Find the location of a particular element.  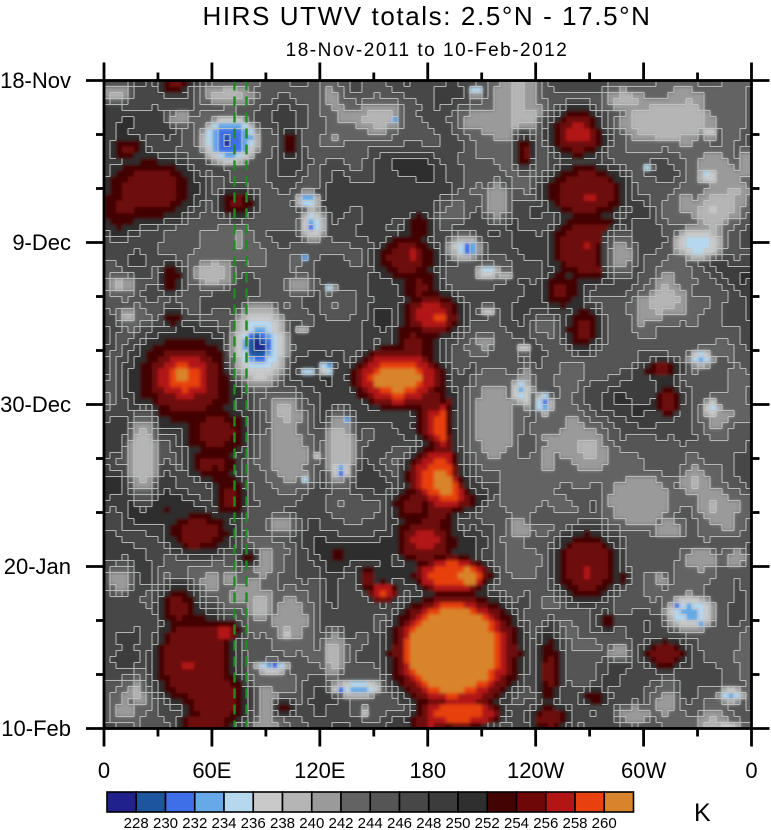

svg-text: 18-Nov-2011 to 10-Feb-2012 is located at coordinates (427, 50).